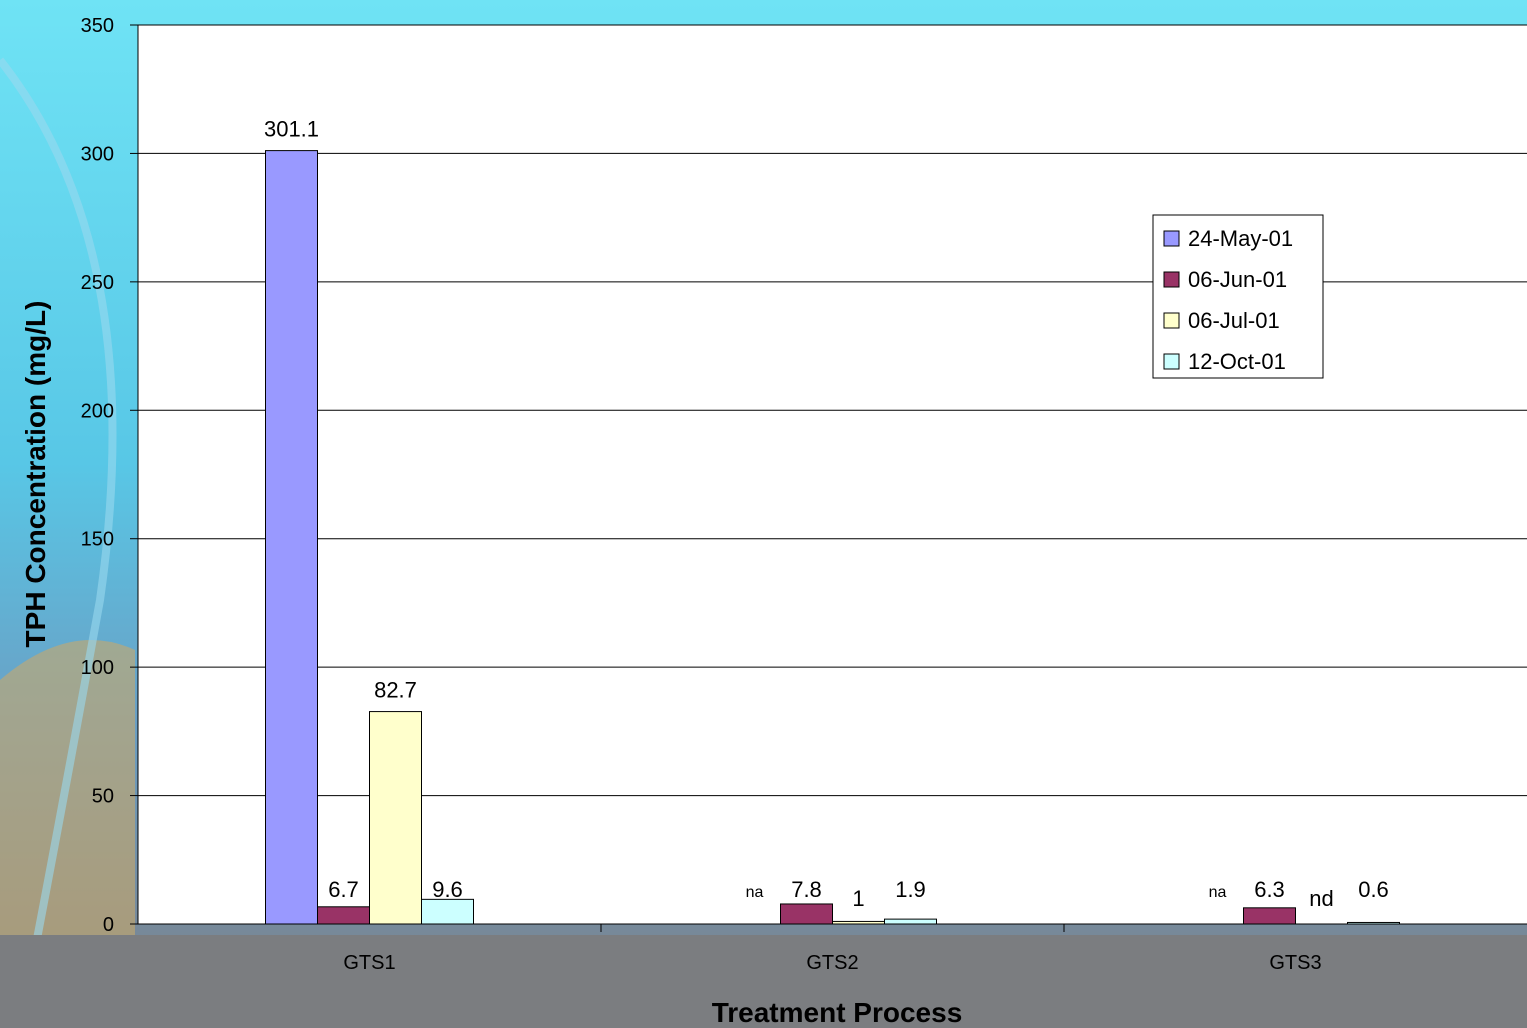 This screenshot has height=1028, width=1527. Describe the element at coordinates (1373, 889) in the screenshot. I see `data-label: 0.6` at that location.